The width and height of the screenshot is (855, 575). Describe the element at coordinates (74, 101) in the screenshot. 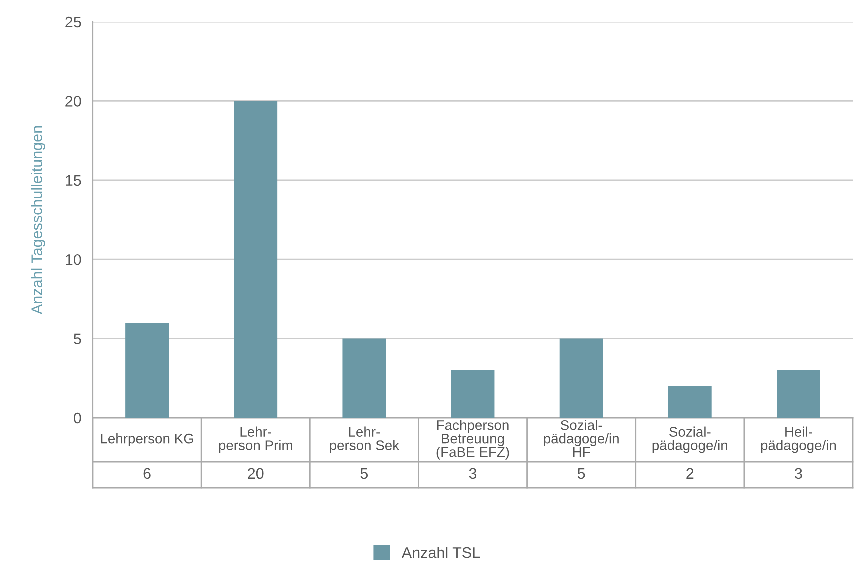

I see `y-tick-label: 20` at that location.